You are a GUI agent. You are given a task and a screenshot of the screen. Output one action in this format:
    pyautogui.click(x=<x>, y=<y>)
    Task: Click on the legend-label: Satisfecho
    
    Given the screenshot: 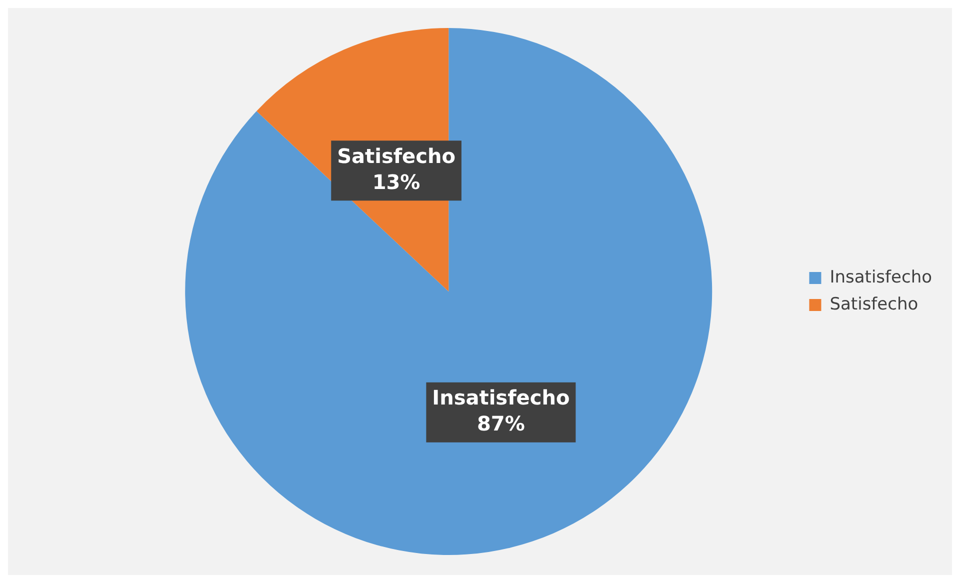 What is the action you would take?
    pyautogui.click(x=874, y=304)
    